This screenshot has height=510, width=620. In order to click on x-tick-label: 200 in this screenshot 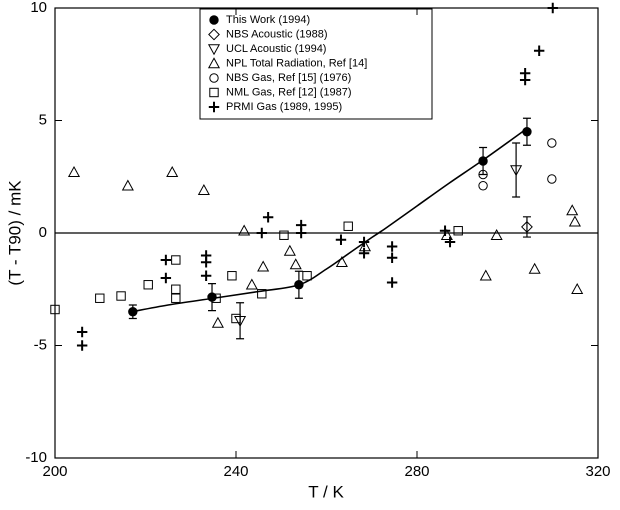, I will do `click(54, 471)`.